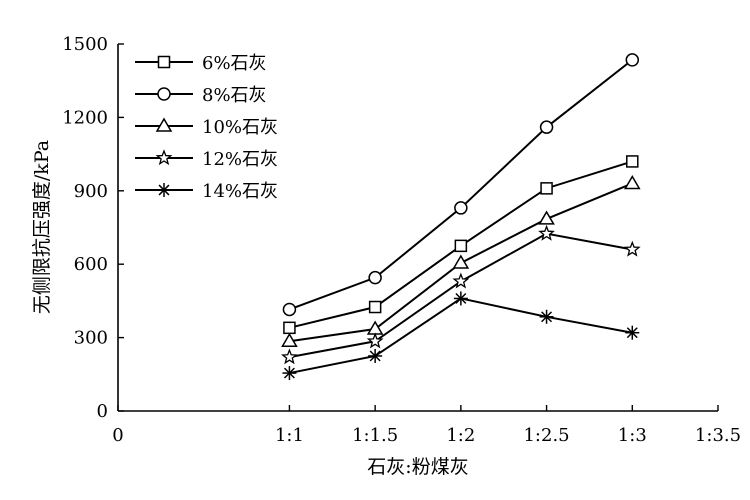  Describe the element at coordinates (201, 63) in the screenshot. I see `legend-item: 6%石灰` at that location.